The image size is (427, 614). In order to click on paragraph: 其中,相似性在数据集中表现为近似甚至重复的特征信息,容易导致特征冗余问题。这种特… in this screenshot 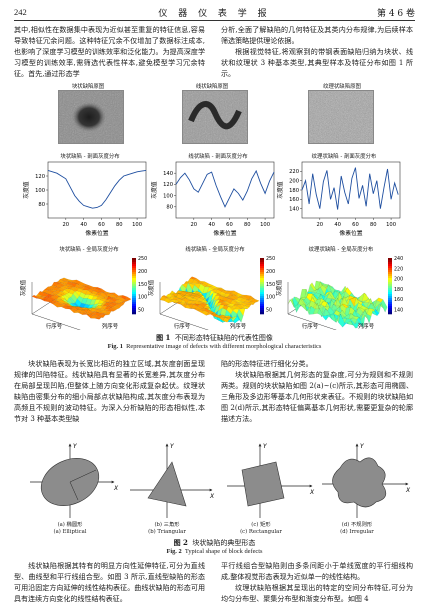, I will do `click(109, 51)`.